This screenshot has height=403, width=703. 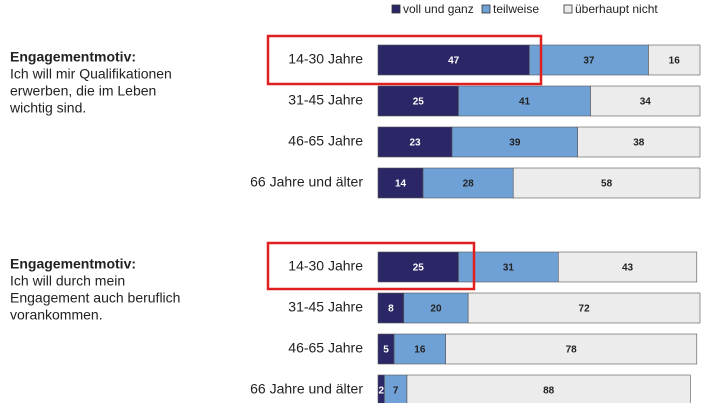 What do you see at coordinates (56, 315) in the screenshot?
I see `group-text: vorankommen.` at bounding box center [56, 315].